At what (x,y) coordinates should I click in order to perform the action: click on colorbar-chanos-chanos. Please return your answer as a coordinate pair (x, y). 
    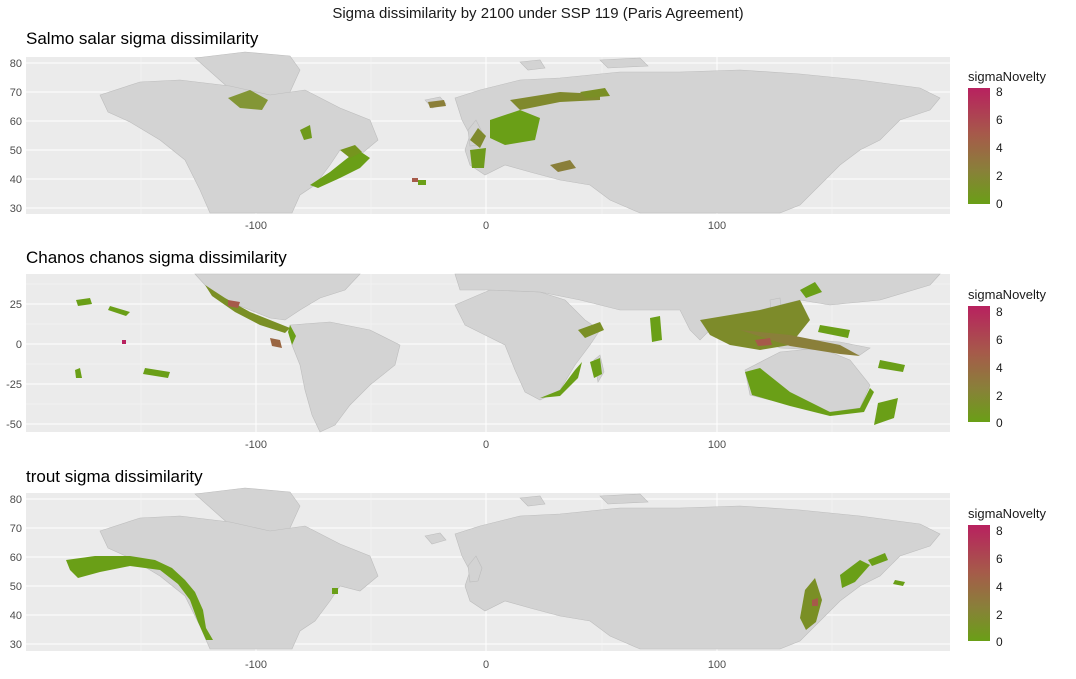
    Looking at the image, I should click on (979, 364).